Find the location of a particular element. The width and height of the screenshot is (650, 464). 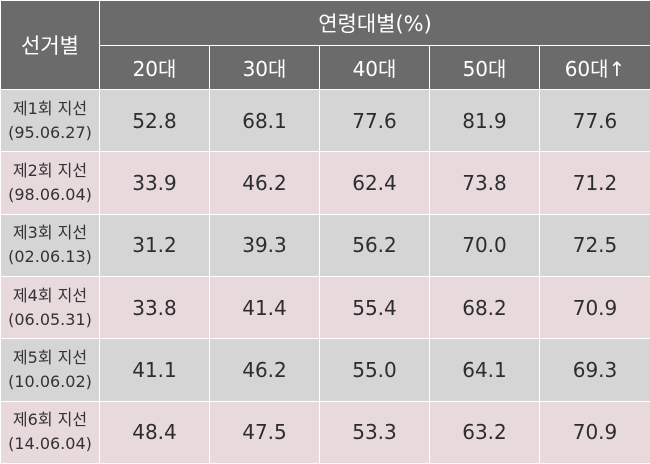

age-20s-header: 20대 is located at coordinates (154, 67).